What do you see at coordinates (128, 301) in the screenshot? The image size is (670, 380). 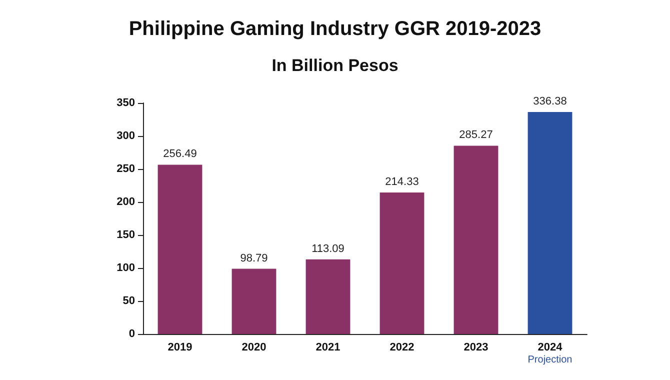 I see `y-tick-label: 50` at bounding box center [128, 301].